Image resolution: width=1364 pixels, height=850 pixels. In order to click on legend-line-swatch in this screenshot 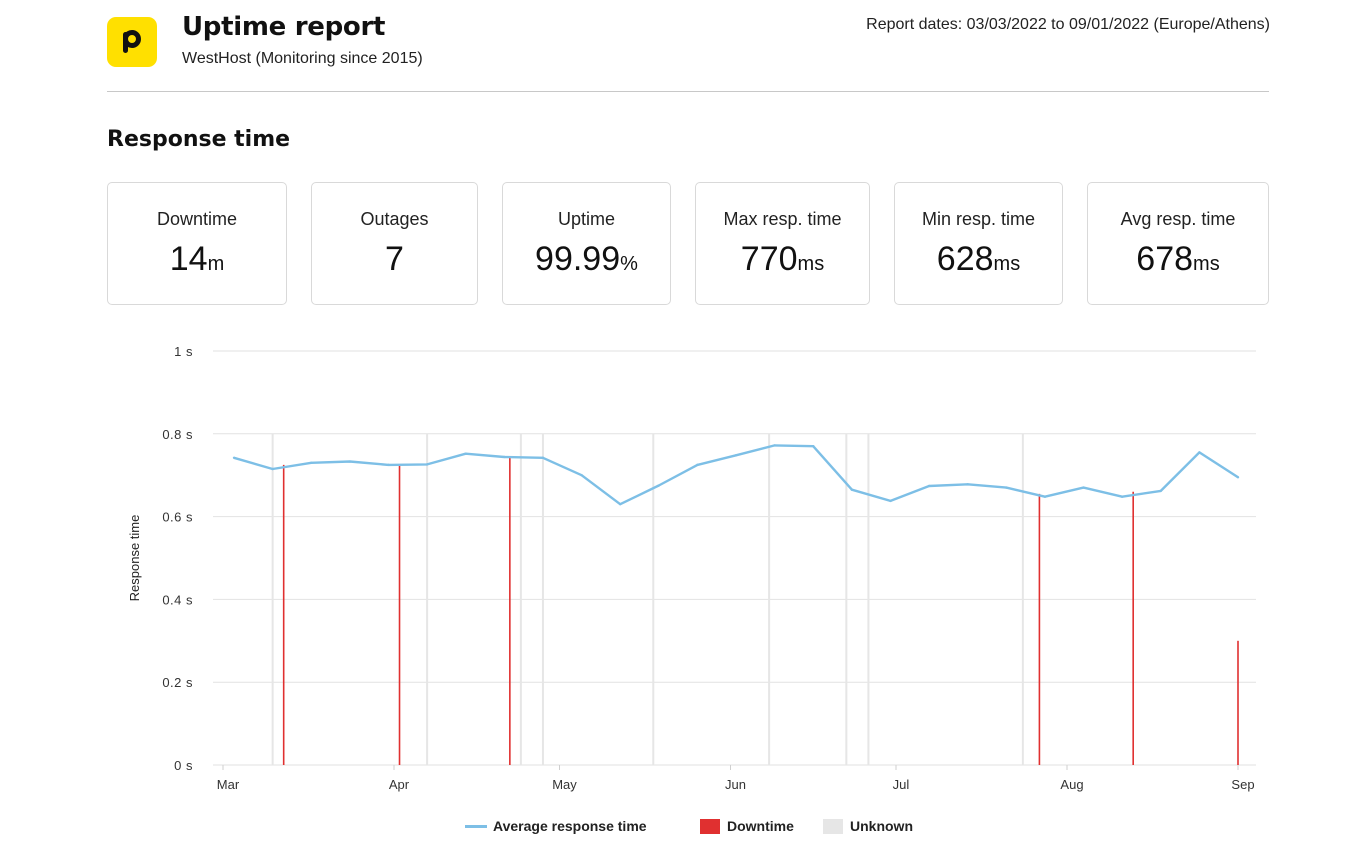, I will do `click(476, 826)`.